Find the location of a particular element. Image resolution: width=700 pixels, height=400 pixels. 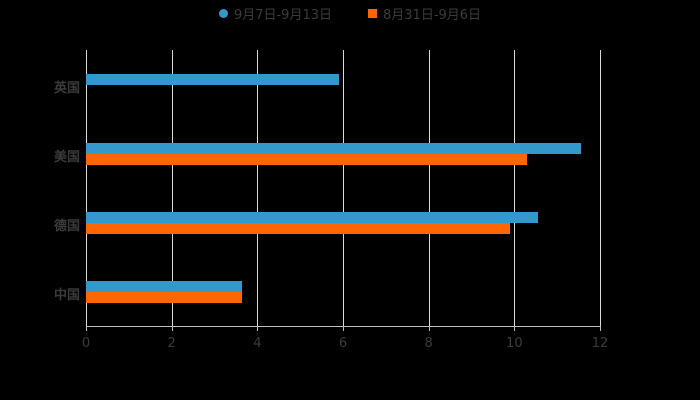

legend-item-series-1: 9月7日-9月13日 is located at coordinates (275, 13).